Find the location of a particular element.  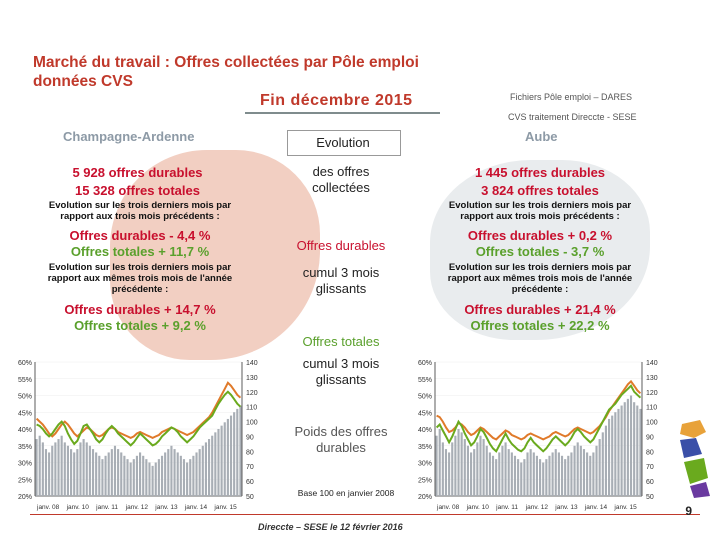

left-chart-xtick: janv. 13 is located at coordinates (166, 507).